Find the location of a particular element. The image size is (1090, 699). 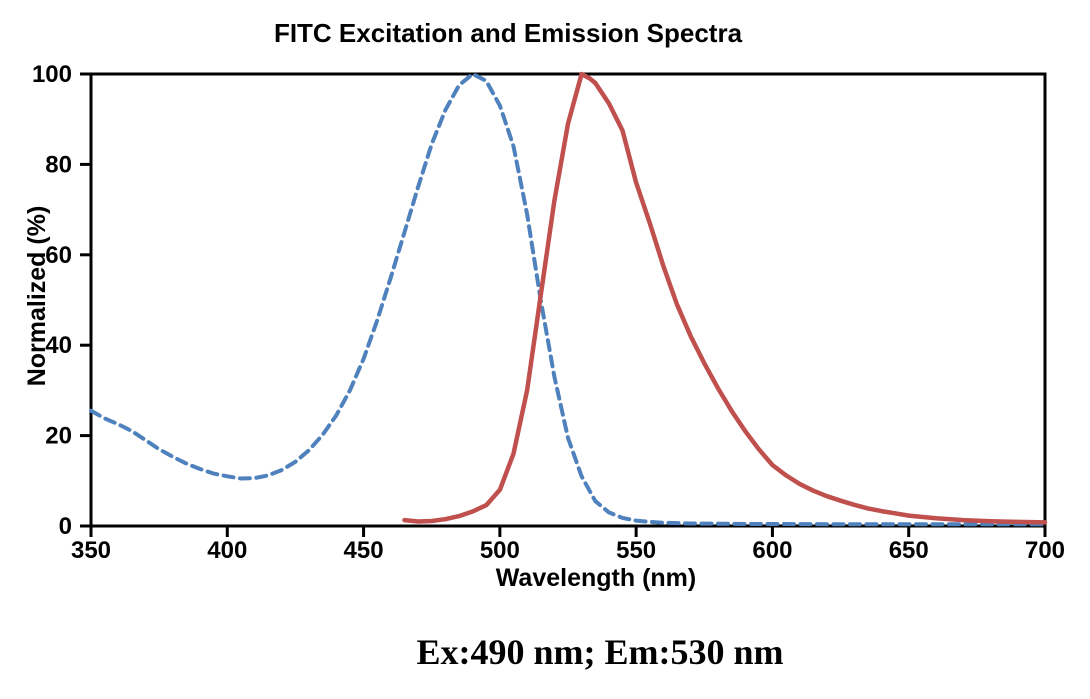

y-tick-label: 20 is located at coordinates (58, 436).